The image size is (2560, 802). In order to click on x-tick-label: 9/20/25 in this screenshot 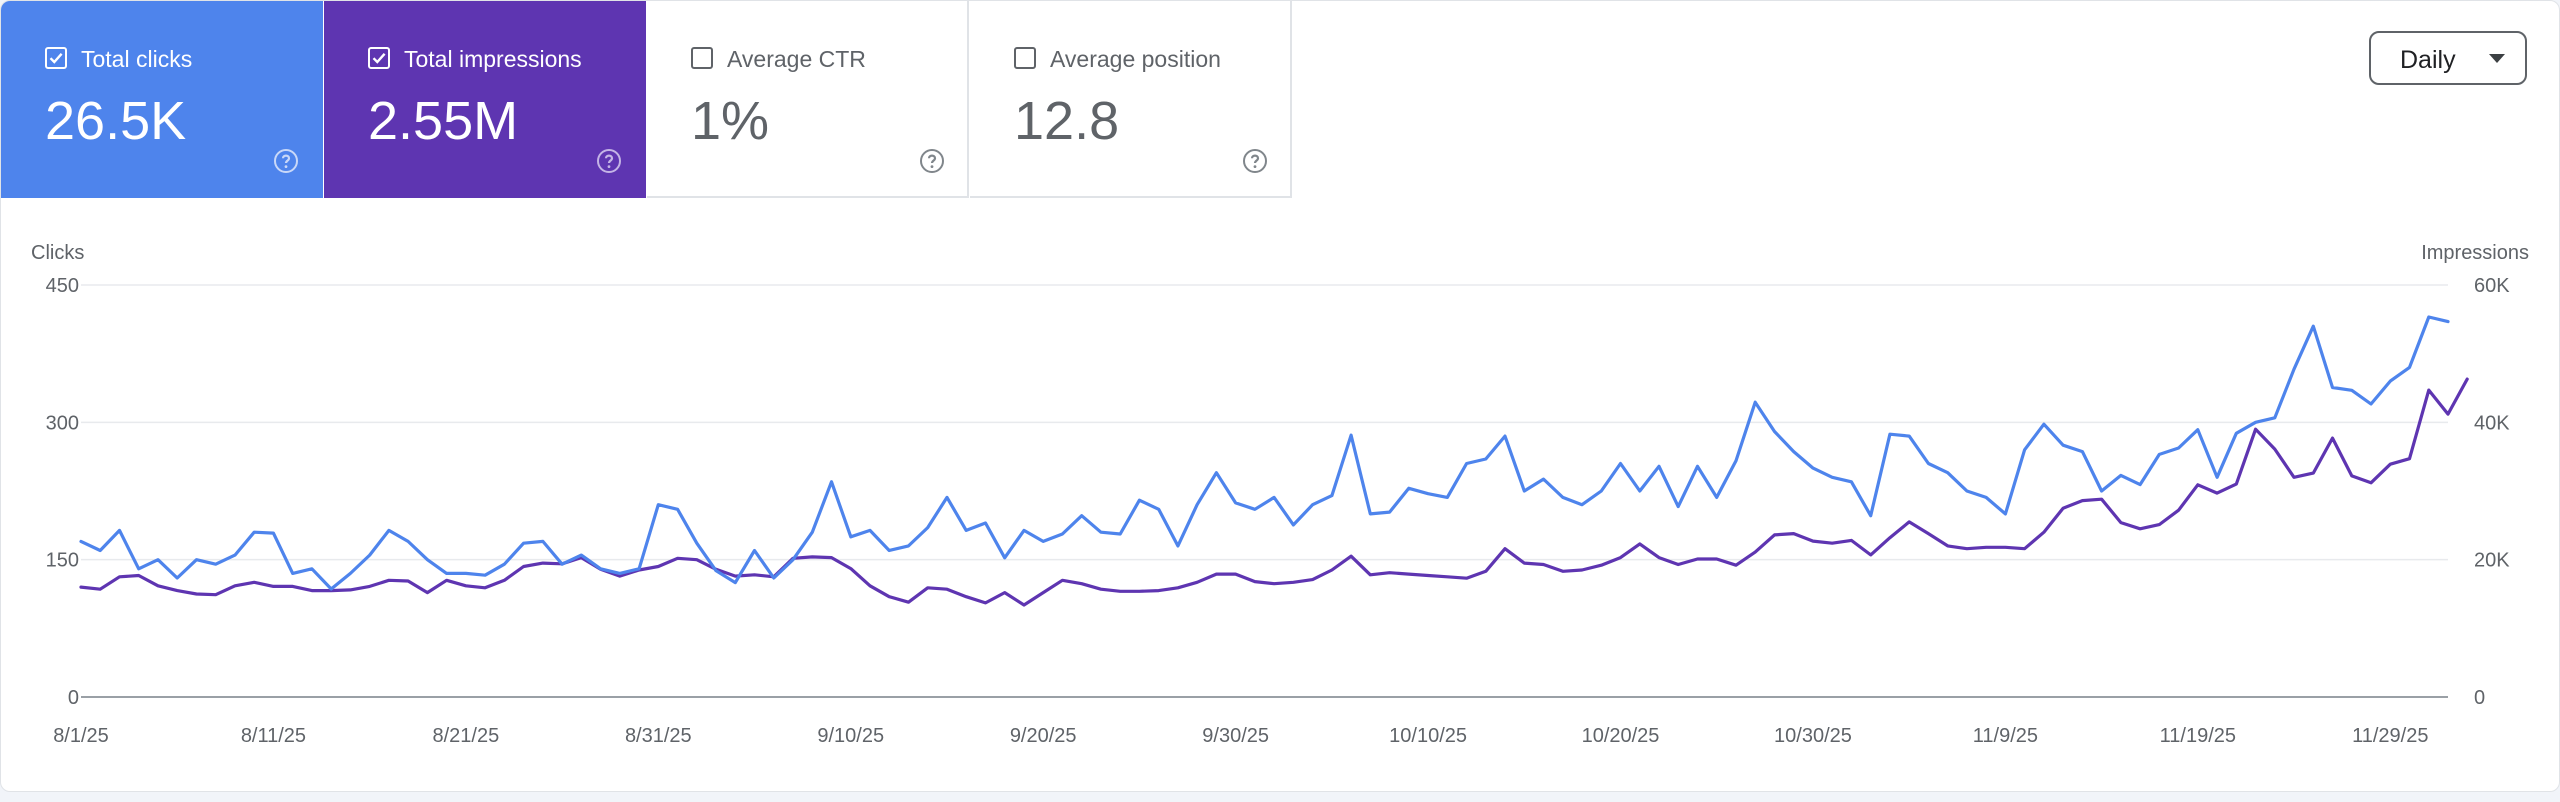, I will do `click(1043, 736)`.